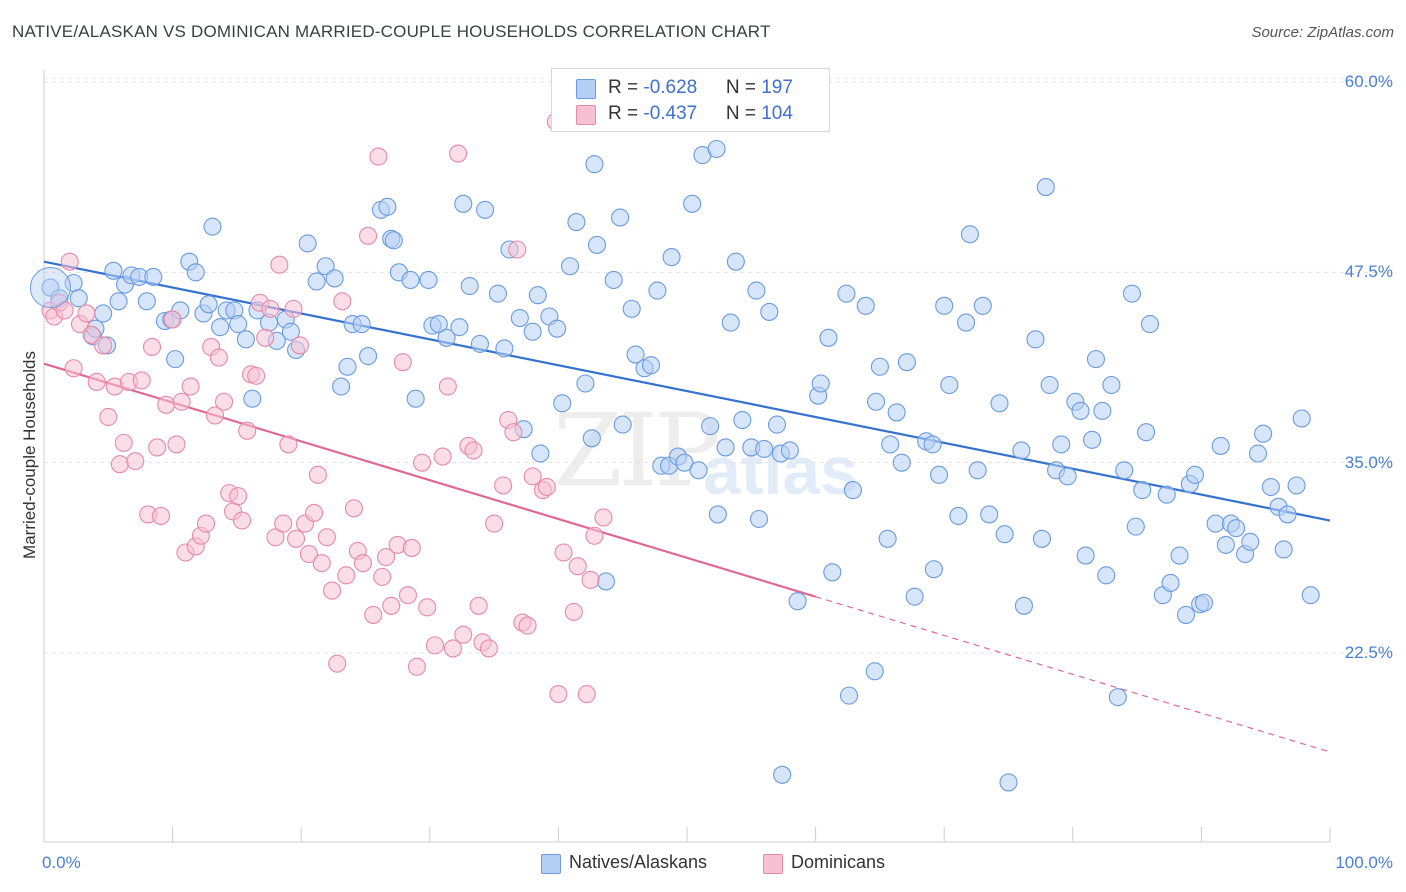 The image size is (1406, 892). Describe the element at coordinates (1368, 81) in the screenshot. I see `y-tick-label-3: 60.0%` at that location.